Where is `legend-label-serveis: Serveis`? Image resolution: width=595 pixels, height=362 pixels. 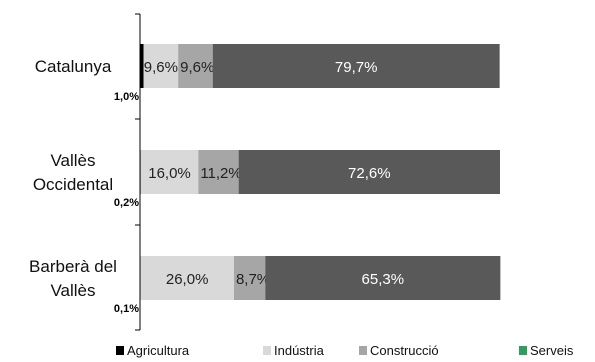 legend-label-serveis: Serveis is located at coordinates (552, 350).